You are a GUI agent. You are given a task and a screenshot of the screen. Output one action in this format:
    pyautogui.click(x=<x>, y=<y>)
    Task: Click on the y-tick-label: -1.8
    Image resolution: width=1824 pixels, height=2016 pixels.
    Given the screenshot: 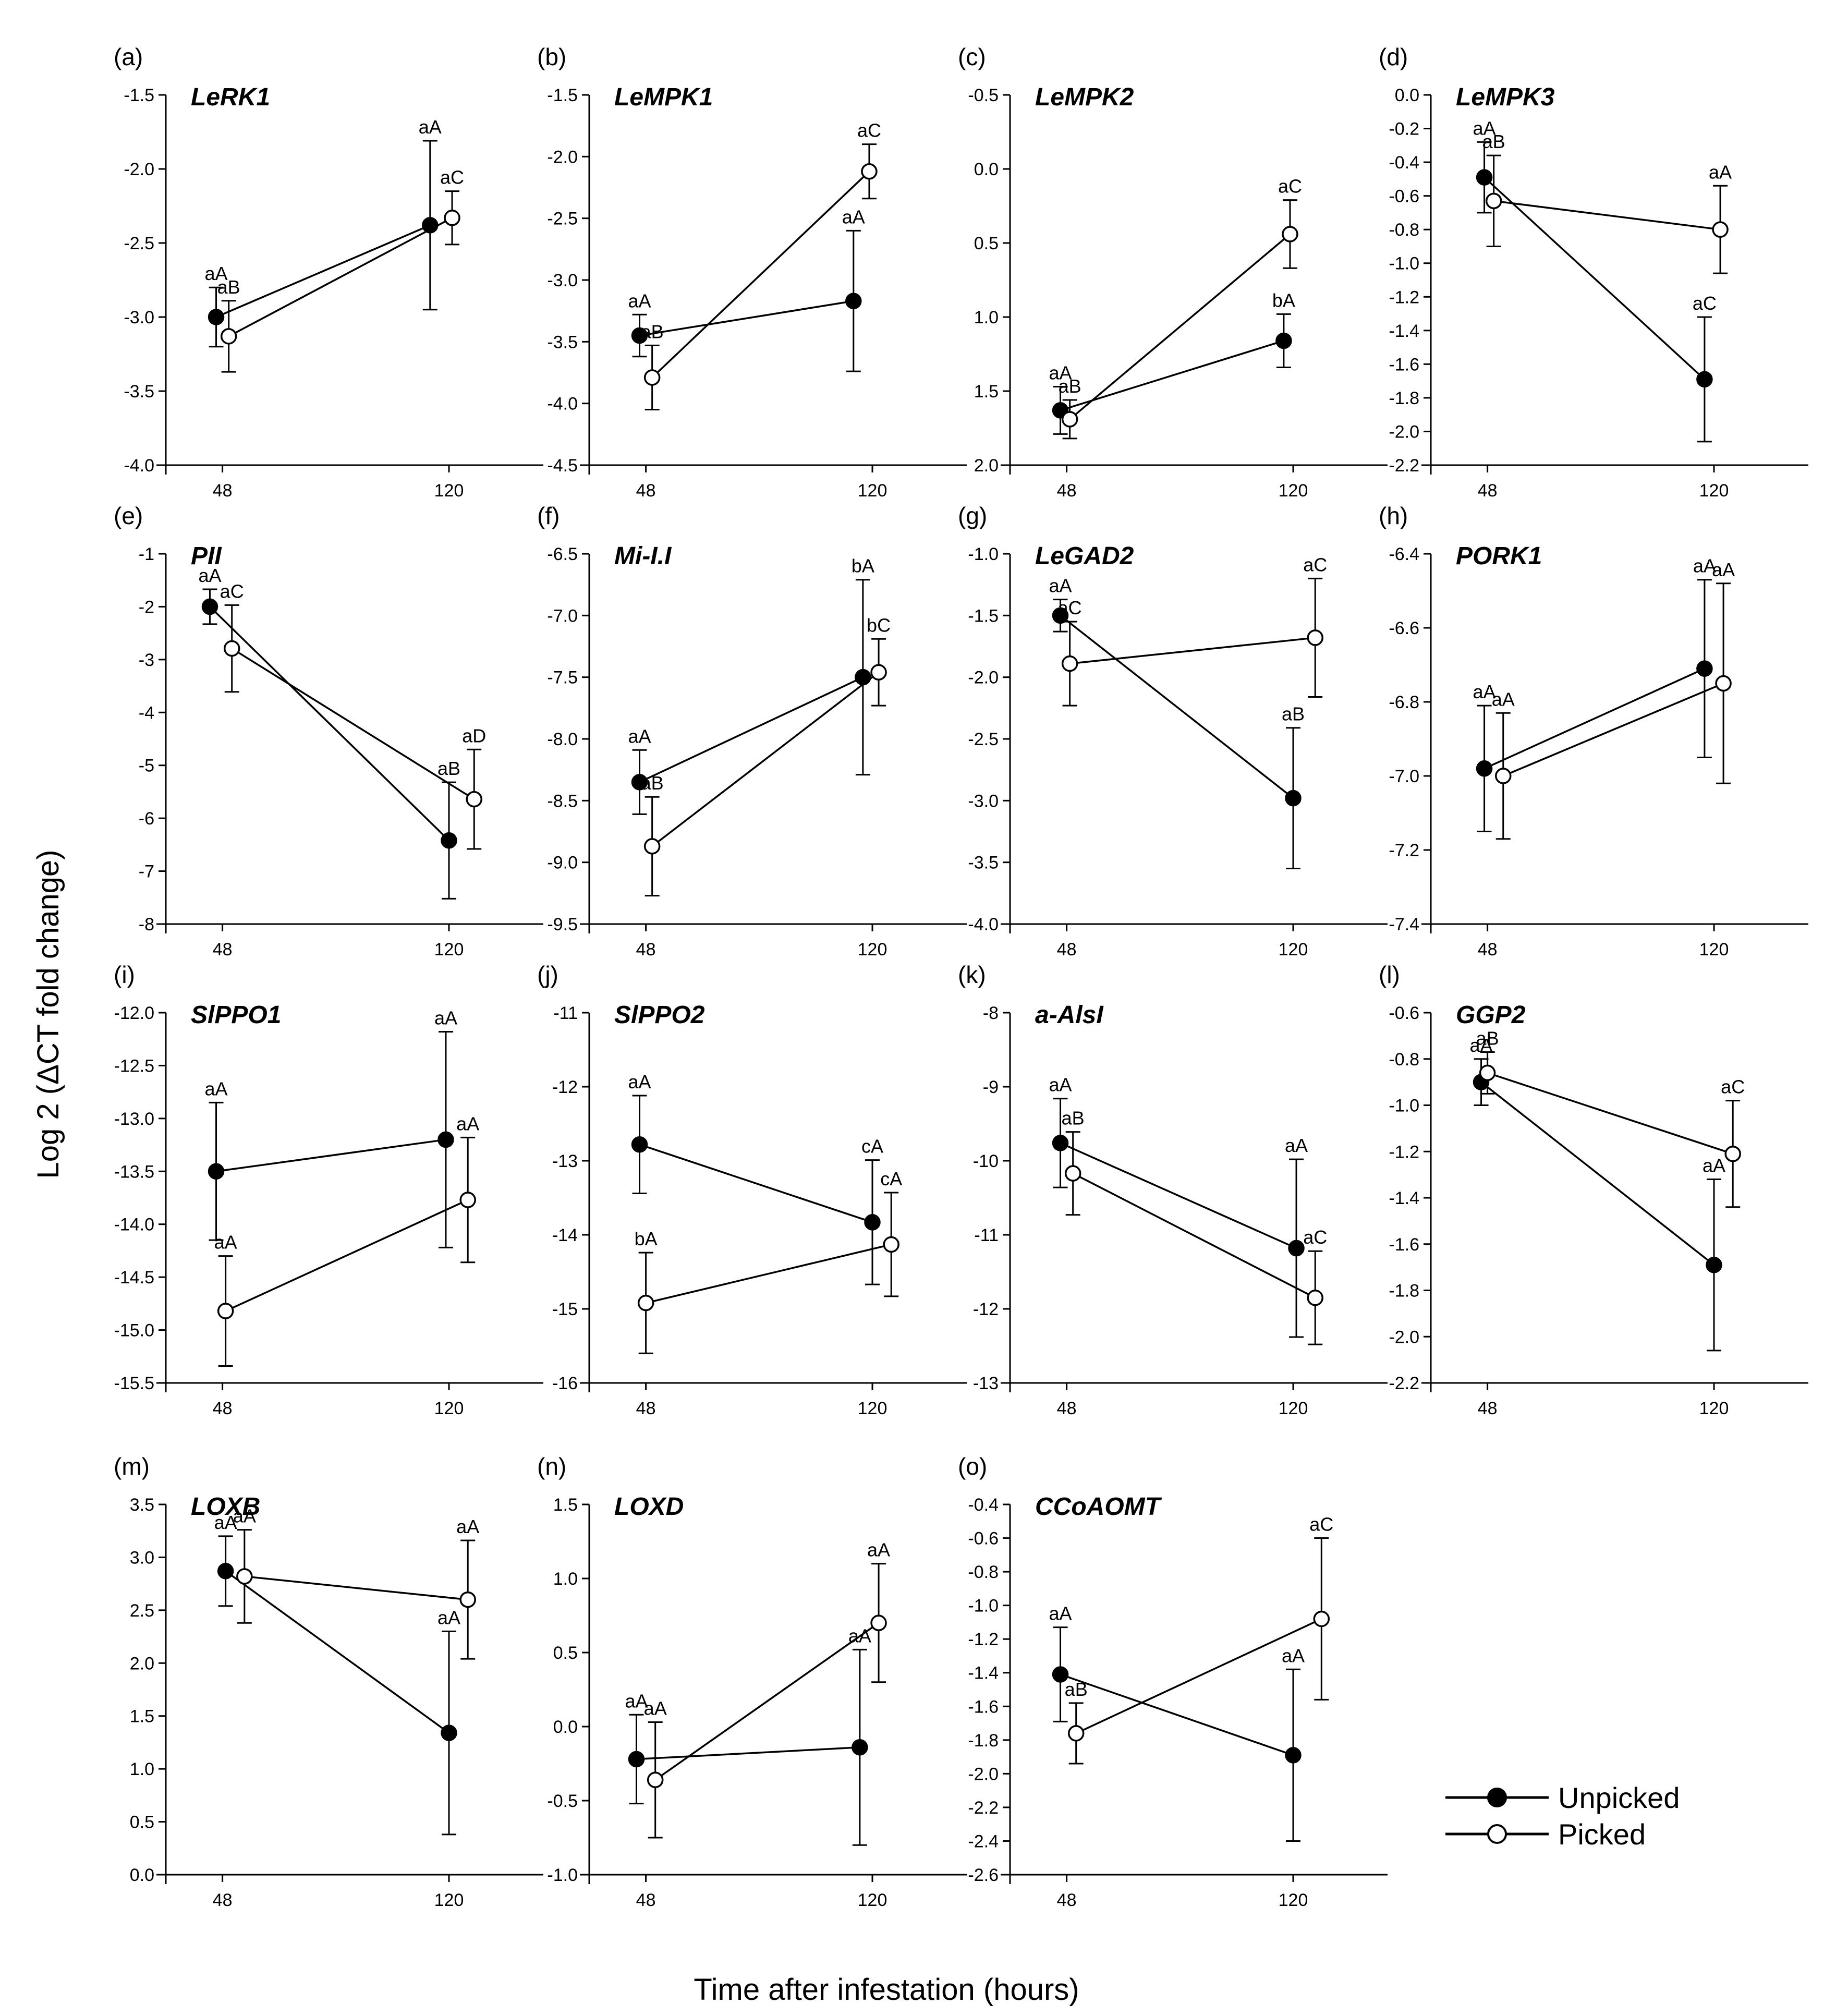 What is the action you would take?
    pyautogui.click(x=1404, y=1291)
    